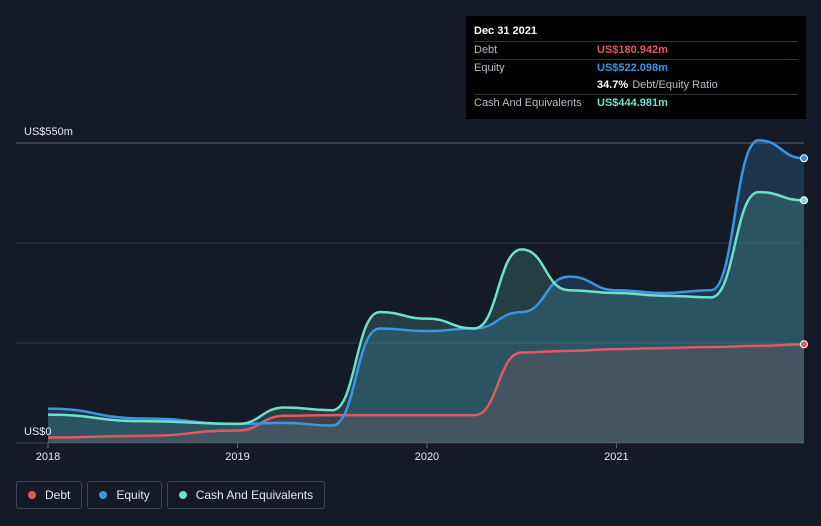  What do you see at coordinates (613, 85) in the screenshot?
I see `tooltip-ratio-value: 34.7%` at bounding box center [613, 85].